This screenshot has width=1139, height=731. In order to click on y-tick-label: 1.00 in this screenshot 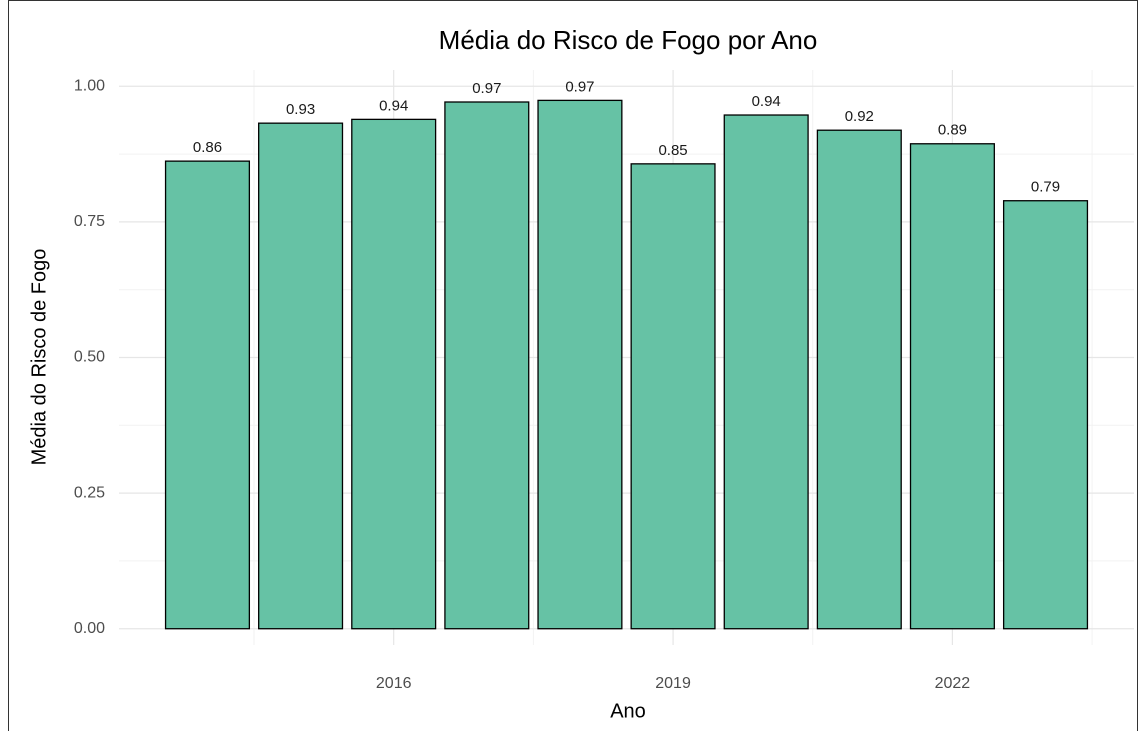, I will do `click(89, 85)`.